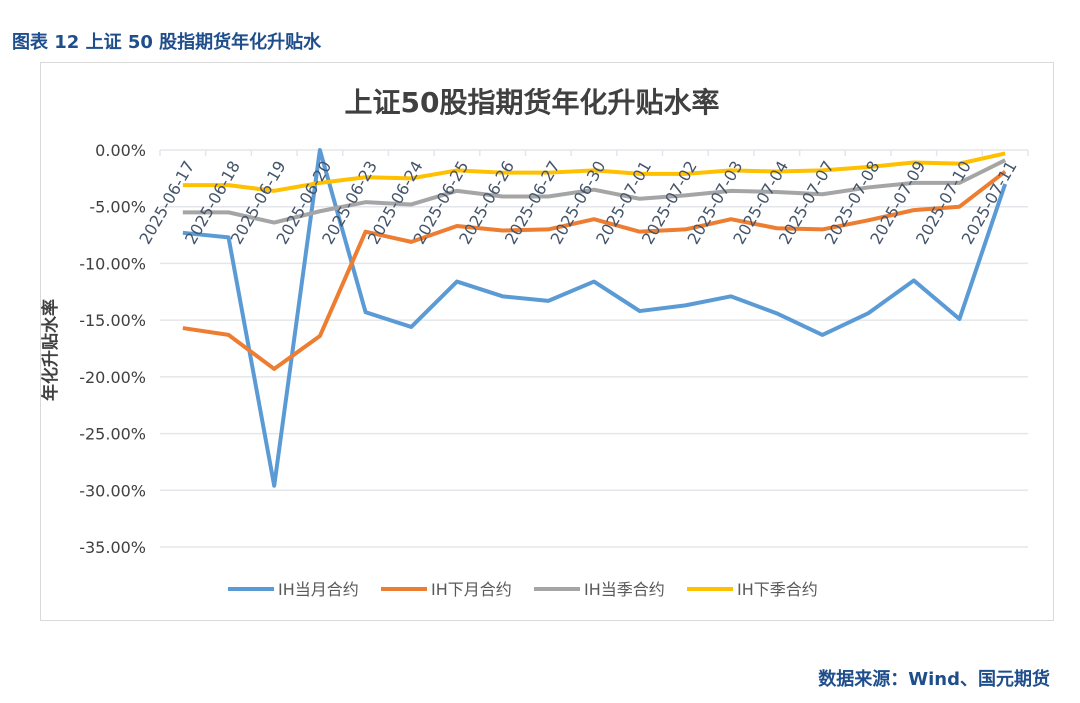 Image resolution: width=1080 pixels, height=703 pixels. I want to click on series-line-IH当季合约, so click(594, 191).